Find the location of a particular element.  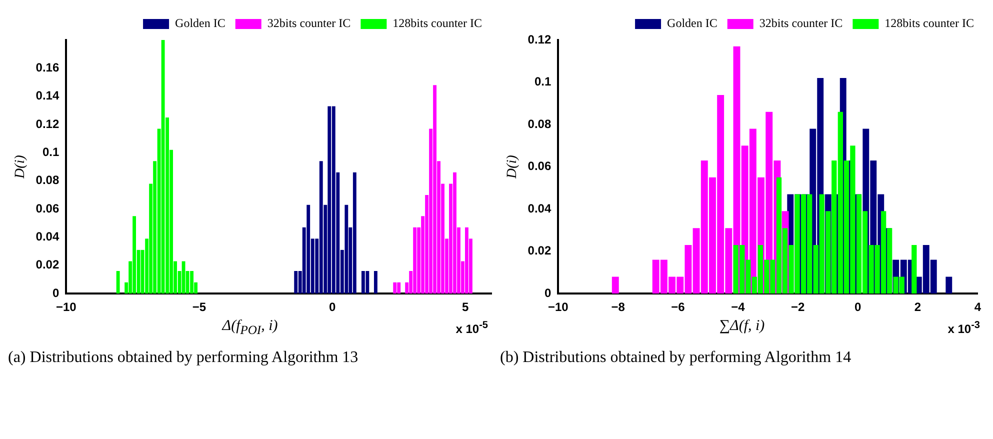

text: x 10$^{-5}$ is located at coordinates (472, 328).